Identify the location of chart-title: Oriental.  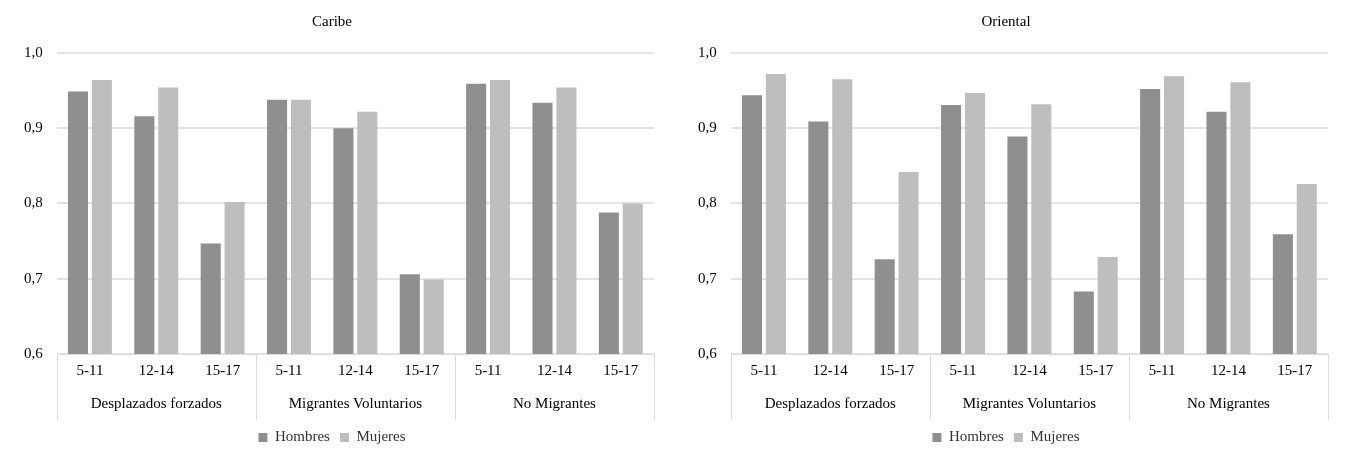
(1006, 20).